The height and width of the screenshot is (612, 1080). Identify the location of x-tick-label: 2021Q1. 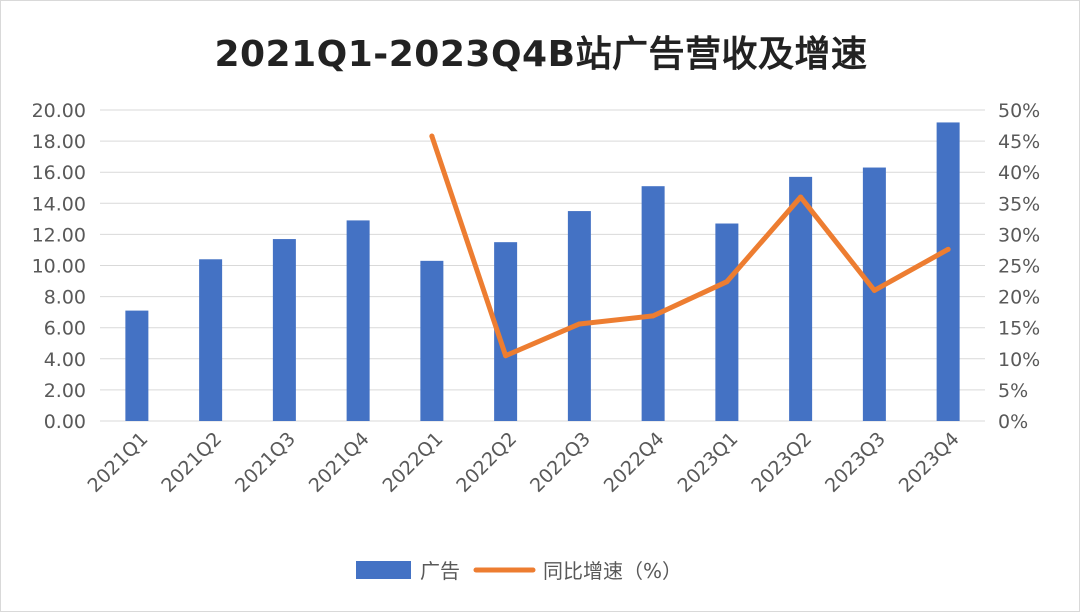
(118, 462).